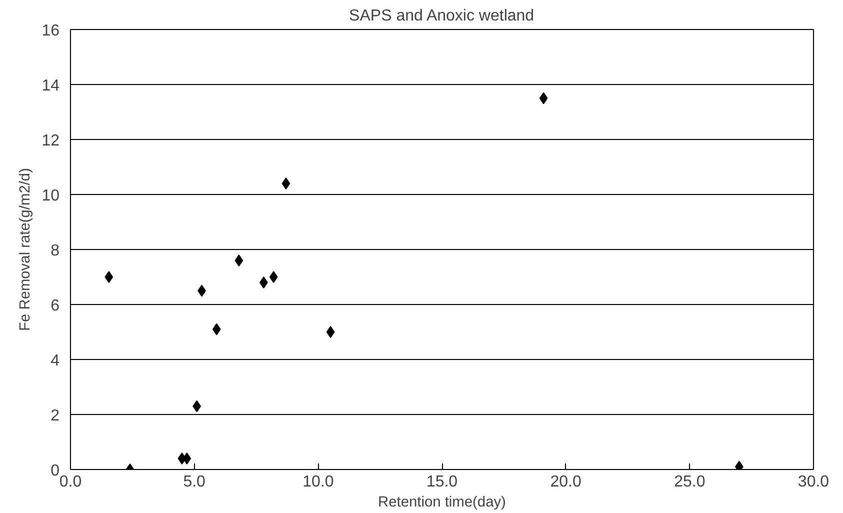 The image size is (843, 513). What do you see at coordinates (26, 249) in the screenshot?
I see `y-axis-title: Fe Removal rate(g/m2/d)` at bounding box center [26, 249].